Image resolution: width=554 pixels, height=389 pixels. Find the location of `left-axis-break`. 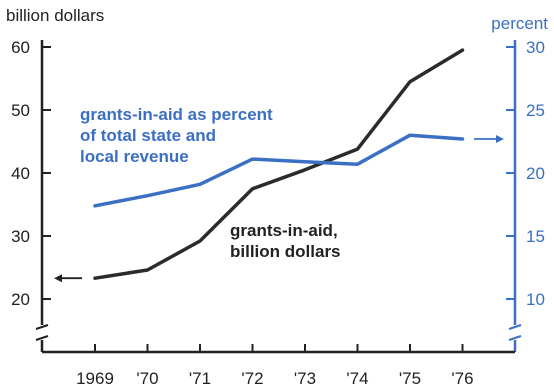

left-axis-break is located at coordinates (42, 332).